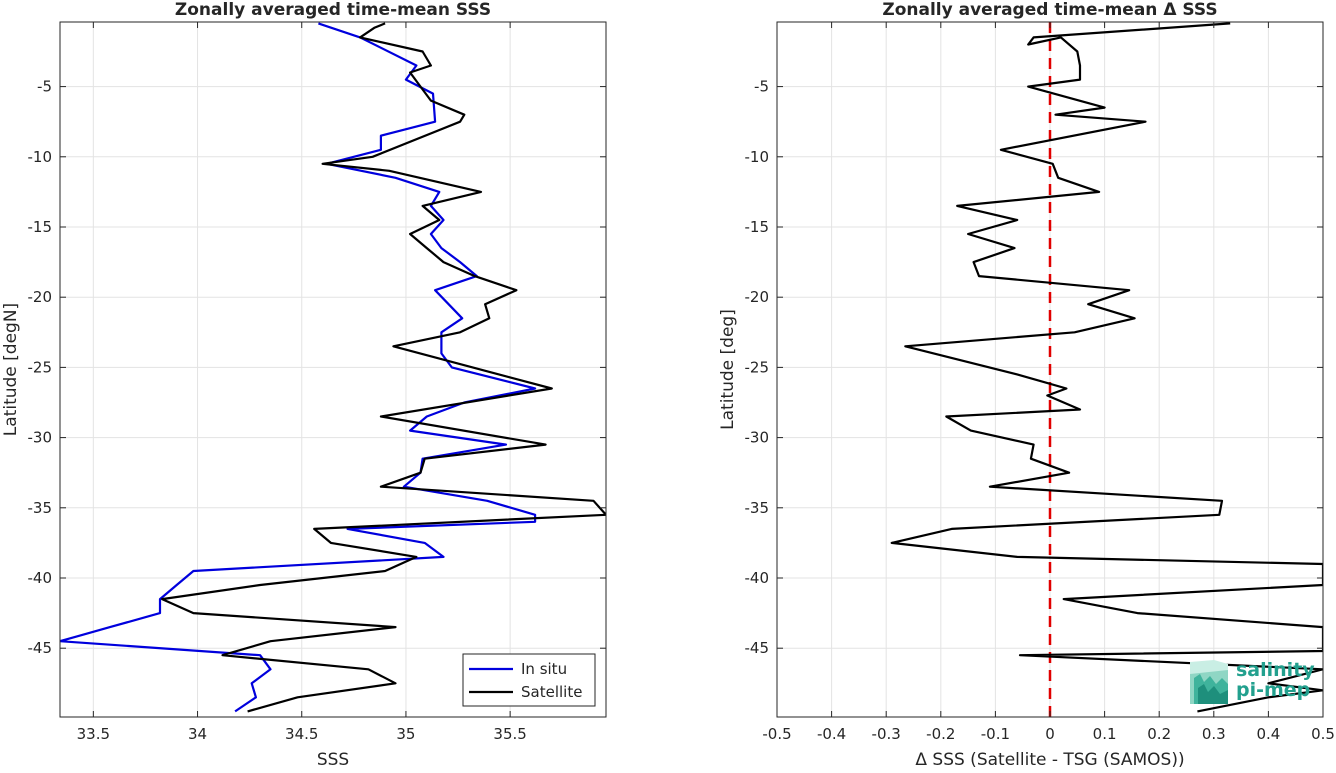 The height and width of the screenshot is (773, 1336). Describe the element at coordinates (544, 669) in the screenshot. I see `legend-label: In situ` at that location.